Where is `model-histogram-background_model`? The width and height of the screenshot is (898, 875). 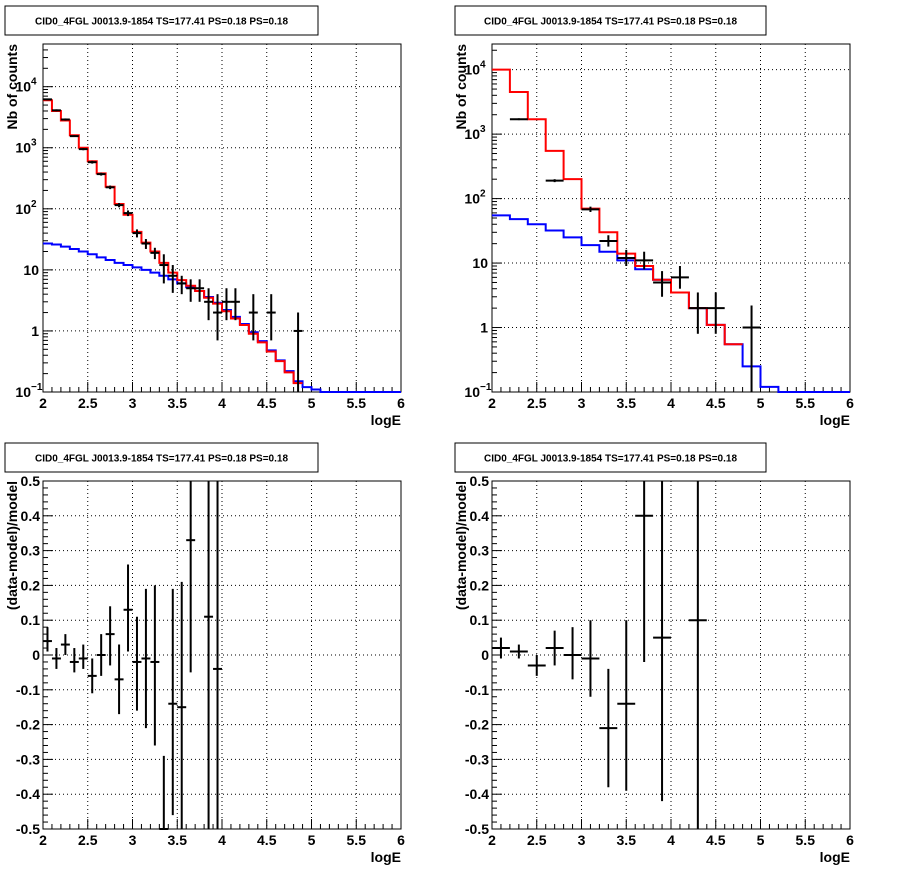 model-histogram-background_model is located at coordinates (671, 303).